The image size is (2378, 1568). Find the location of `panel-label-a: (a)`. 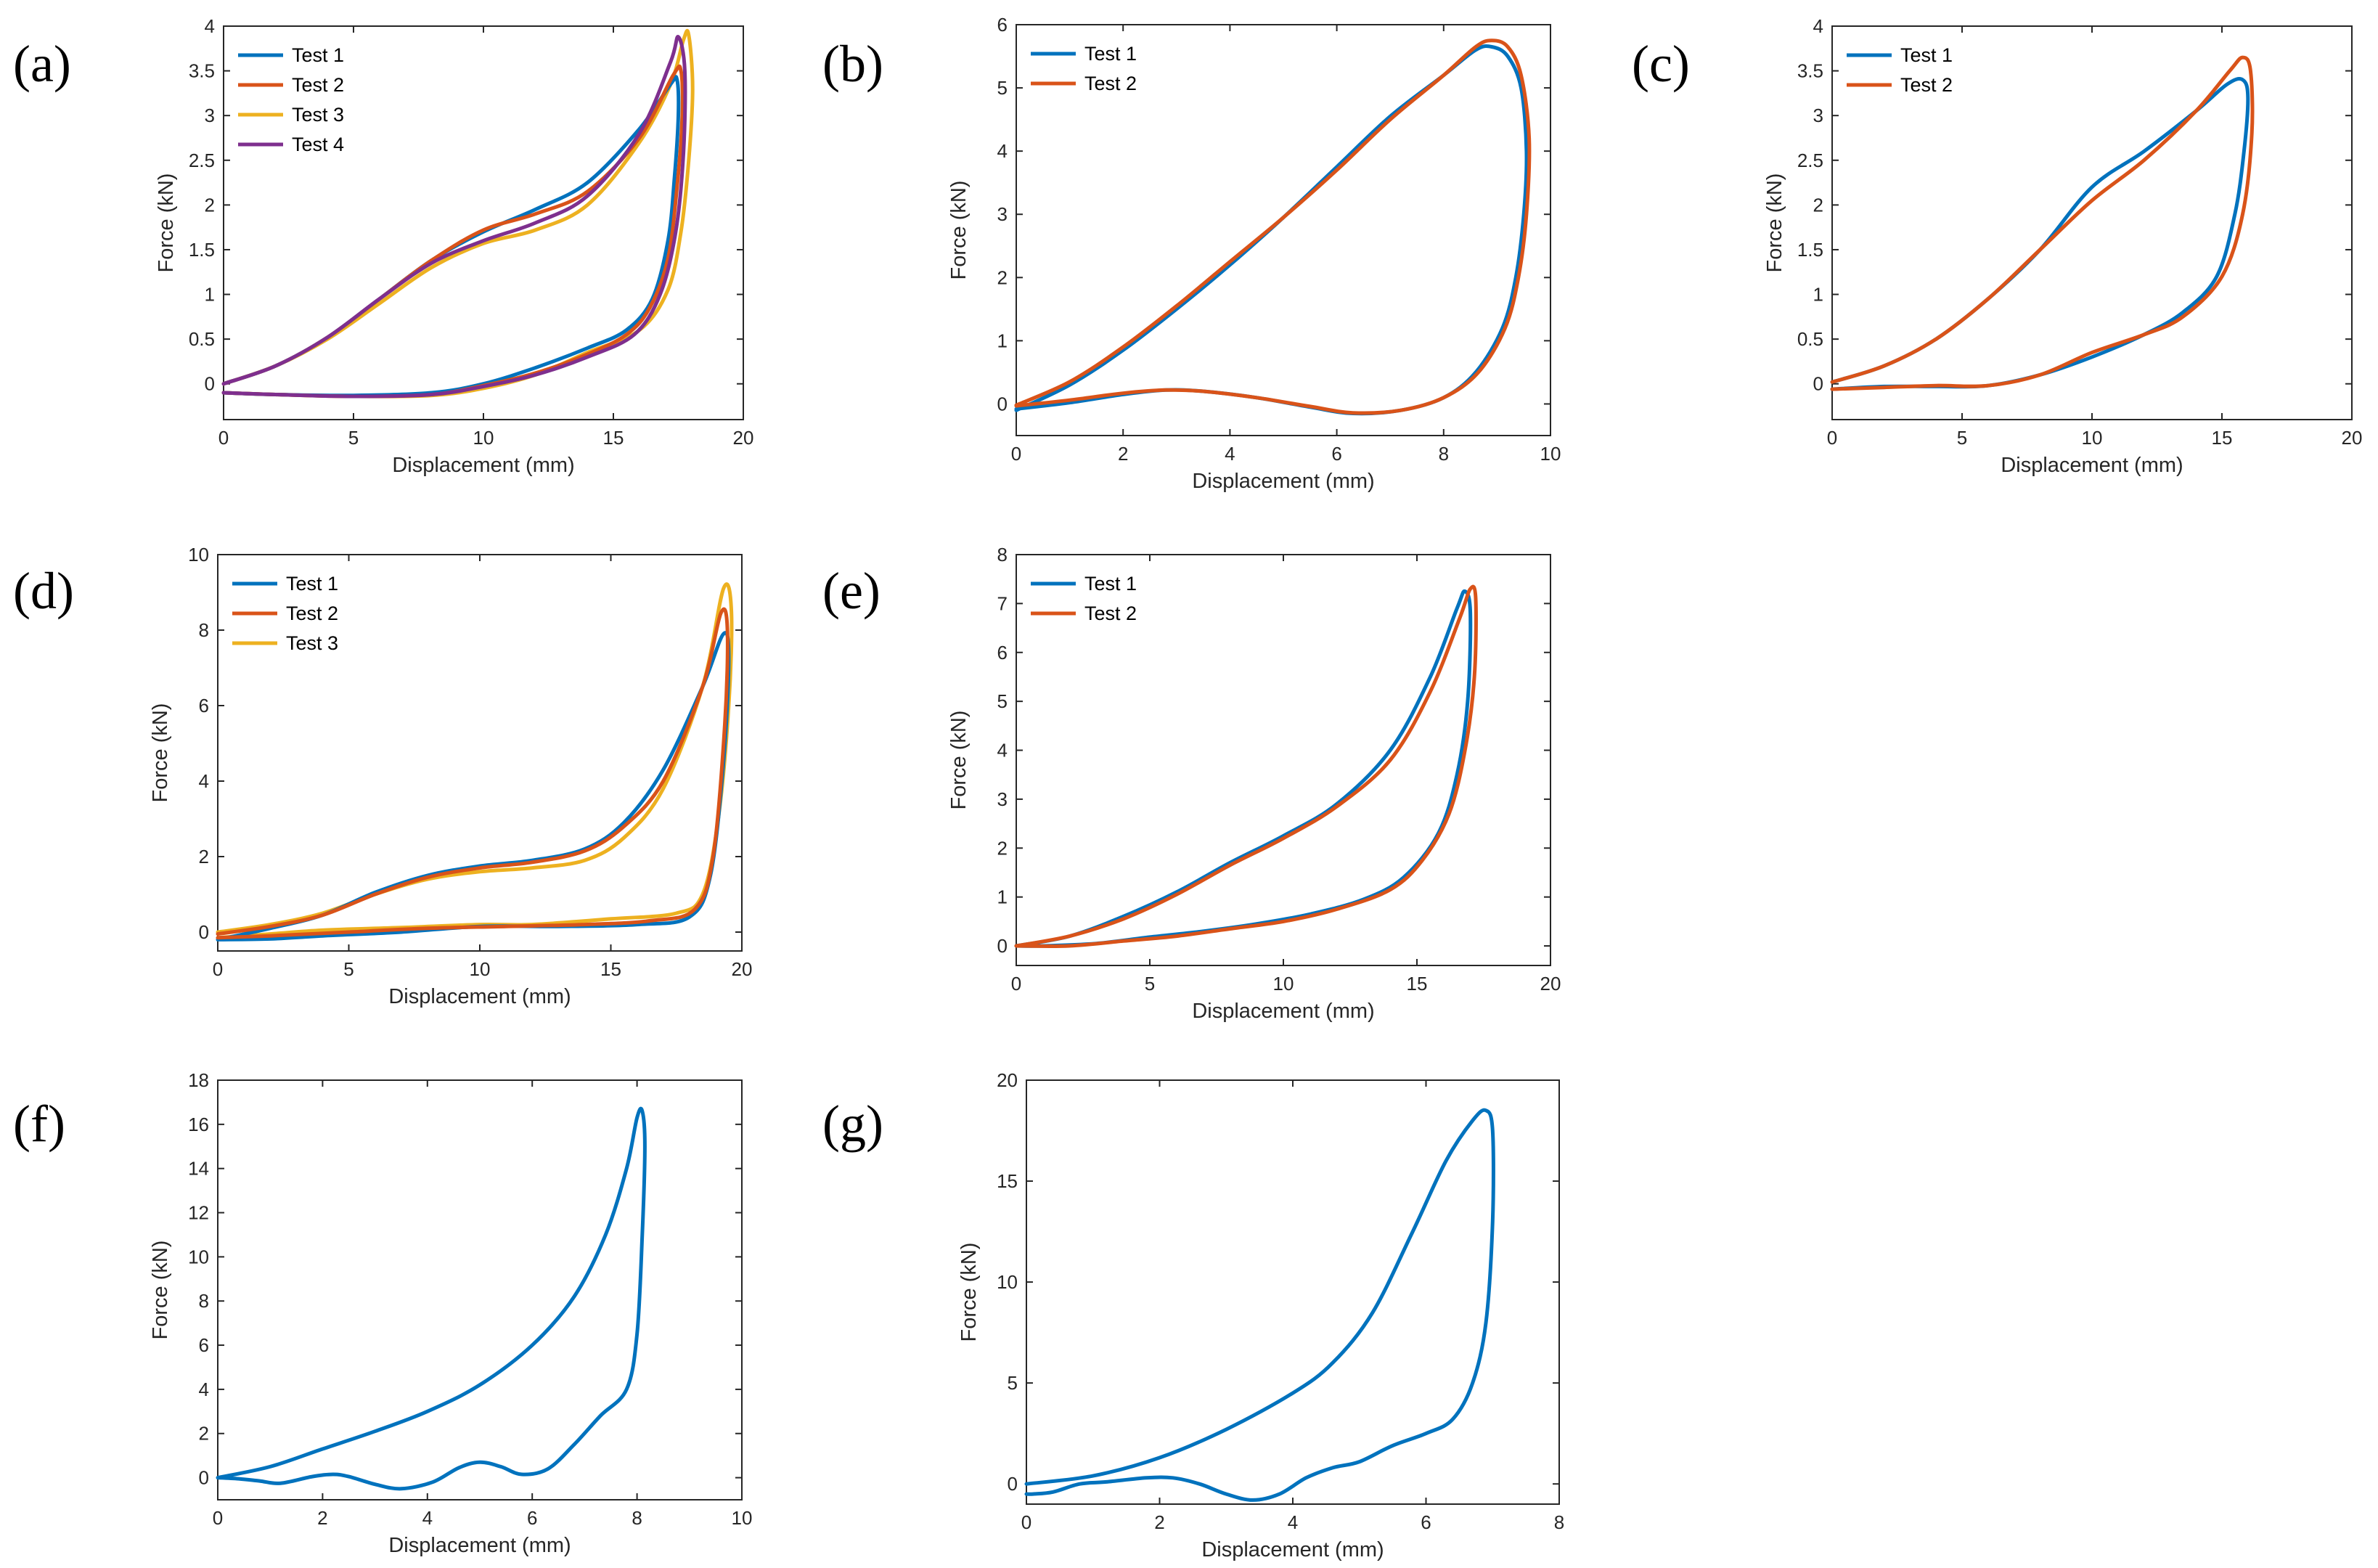

panel-label-a: (a) is located at coordinates (42, 64).